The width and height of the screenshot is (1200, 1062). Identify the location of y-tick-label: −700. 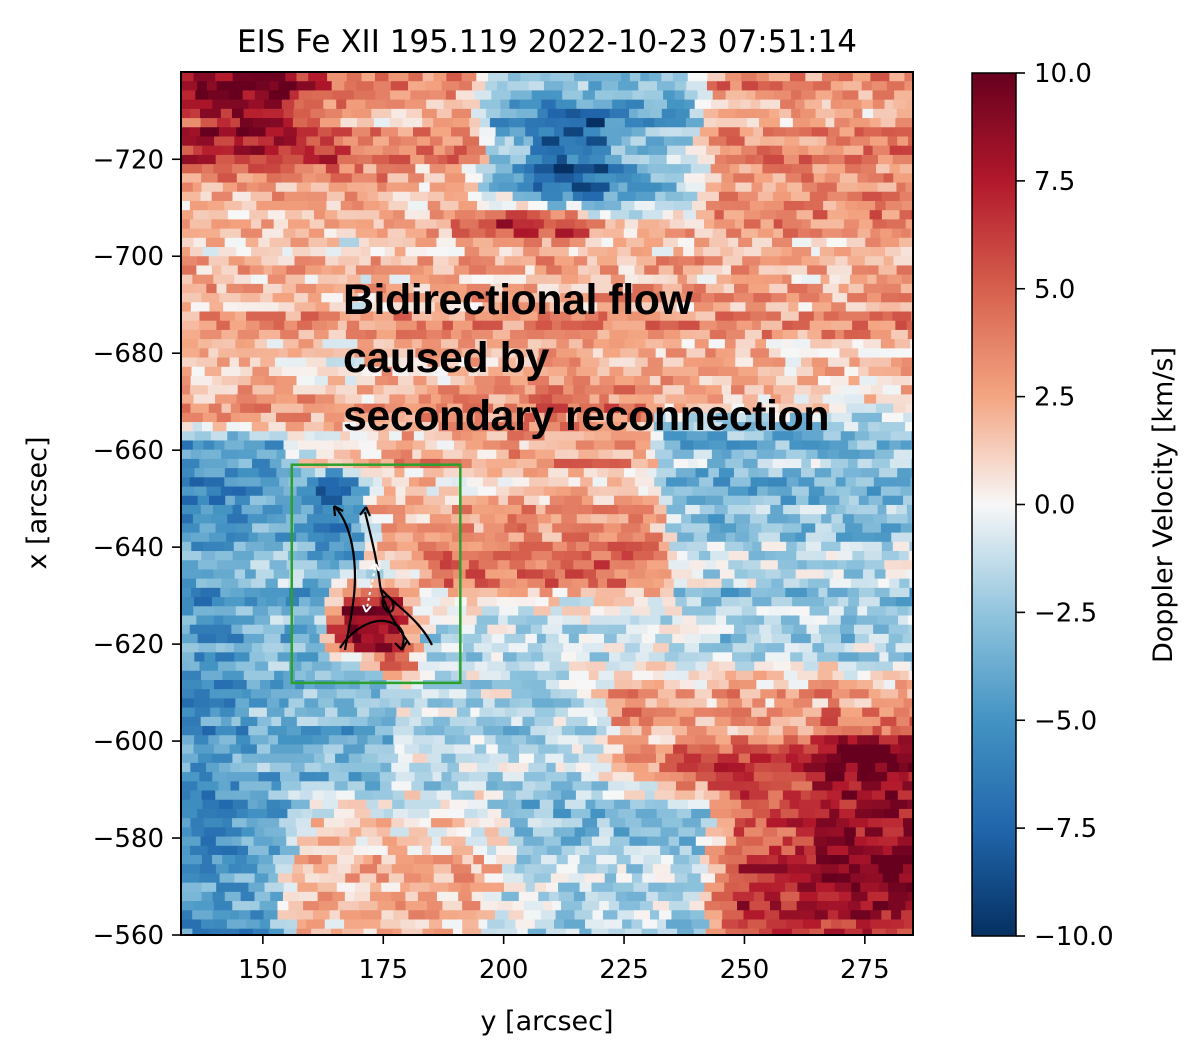
(128, 257).